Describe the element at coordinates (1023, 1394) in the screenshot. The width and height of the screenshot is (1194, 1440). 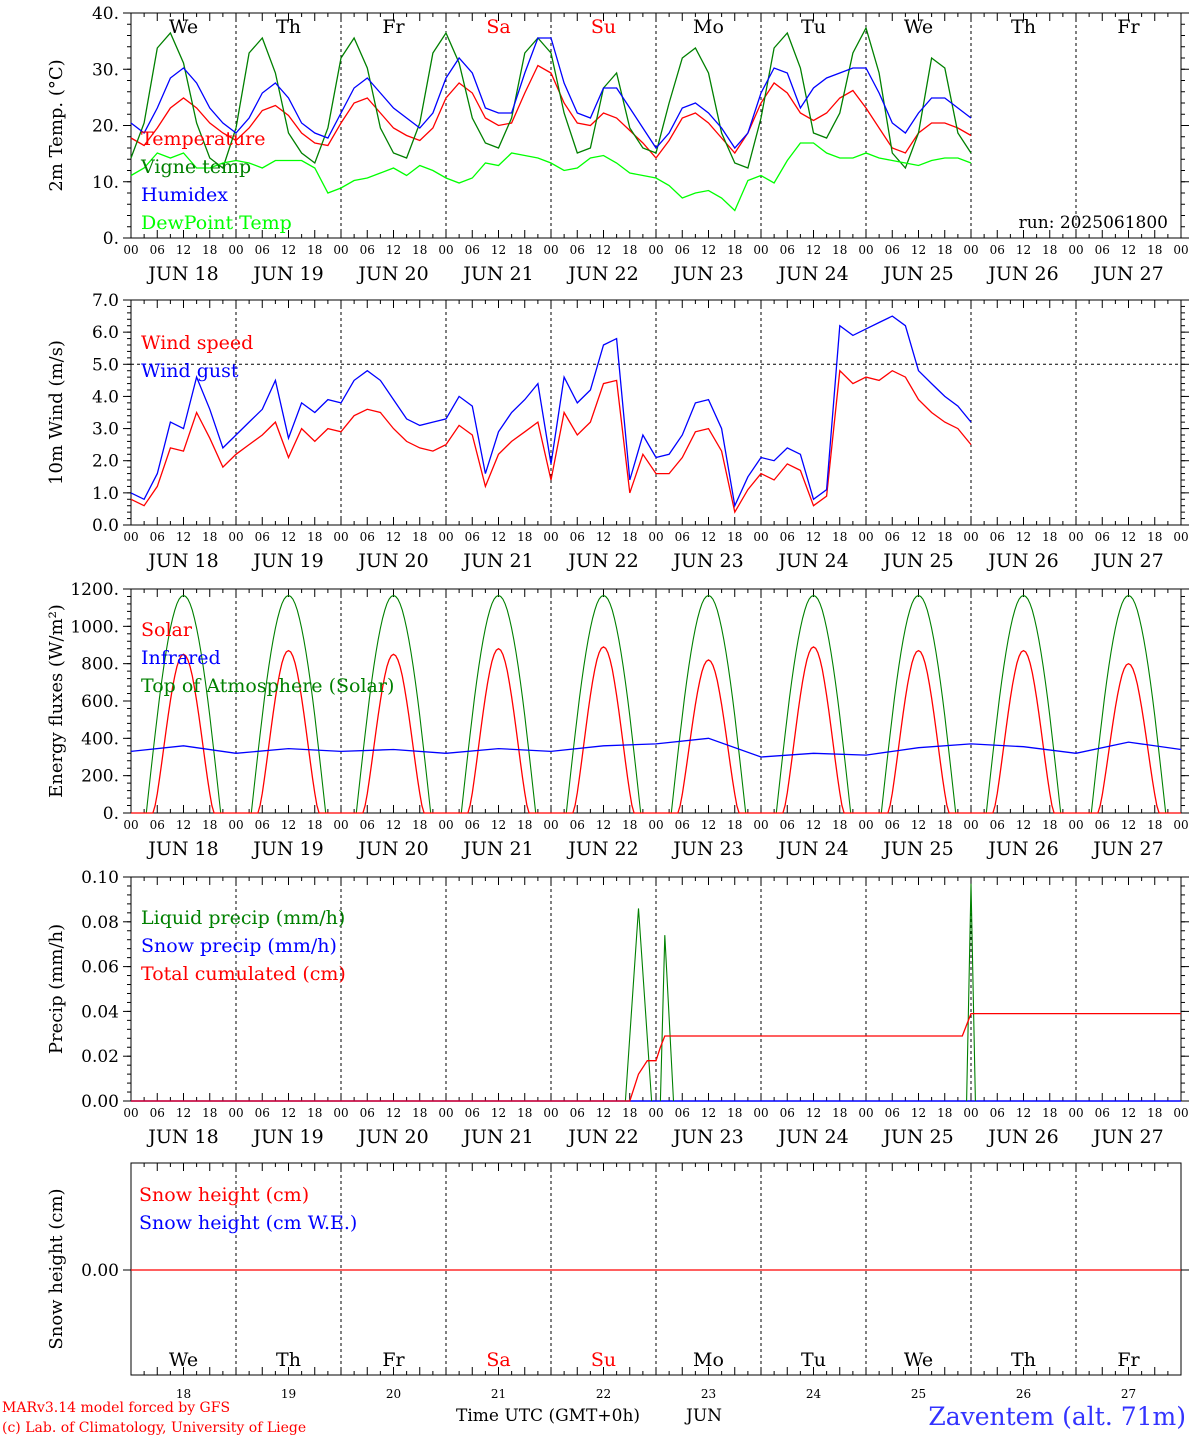
I see `day-number-label: 26` at that location.